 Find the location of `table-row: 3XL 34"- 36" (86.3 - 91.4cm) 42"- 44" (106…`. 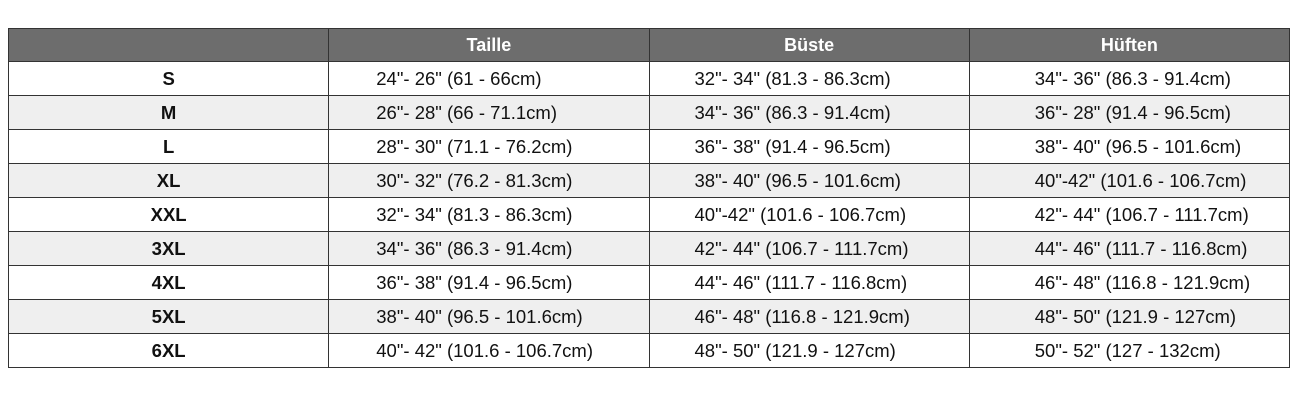

table-row: 3XL 34"- 36" (86.3 - 91.4cm) 42"- 44" (106… is located at coordinates (649, 248).